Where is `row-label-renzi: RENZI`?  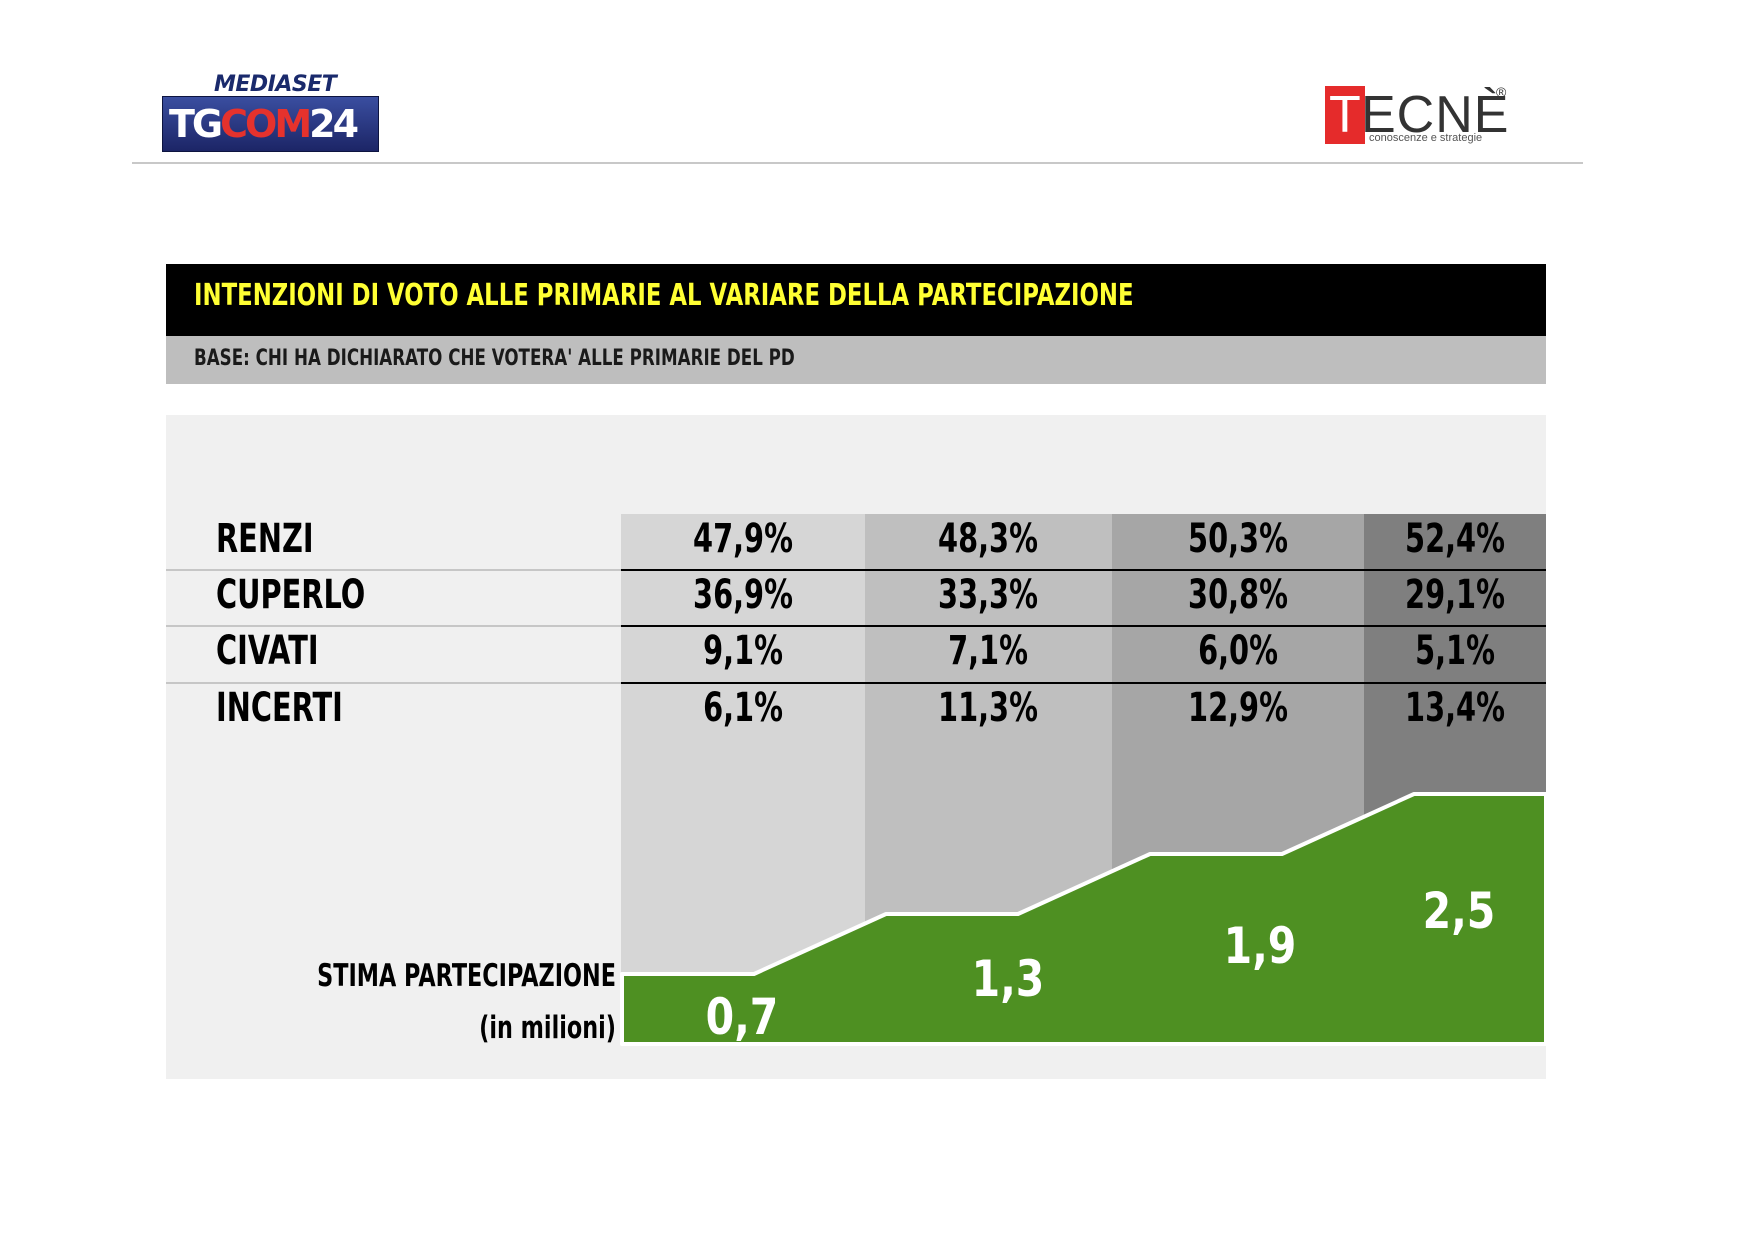
row-label-renzi: RENZI is located at coordinates (265, 539).